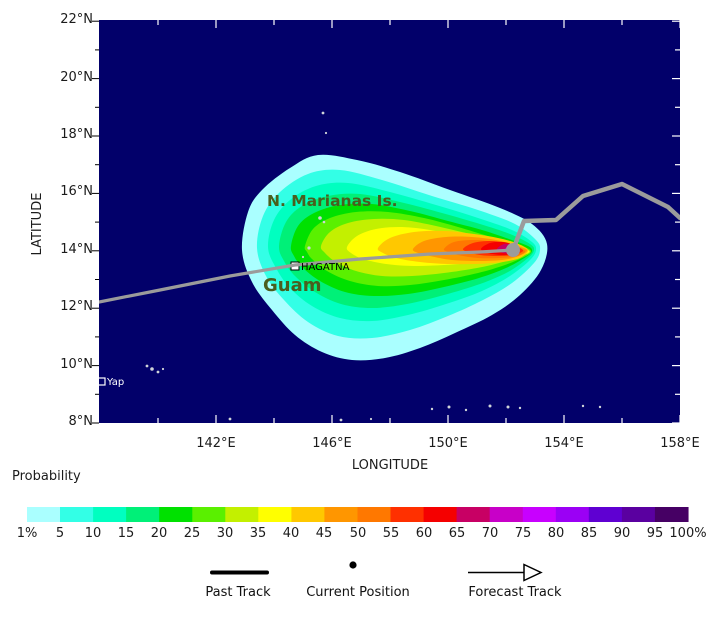 The image size is (720, 636). What do you see at coordinates (216, 443) in the screenshot?
I see `lon-tick-label-142: 142°E` at bounding box center [216, 443].